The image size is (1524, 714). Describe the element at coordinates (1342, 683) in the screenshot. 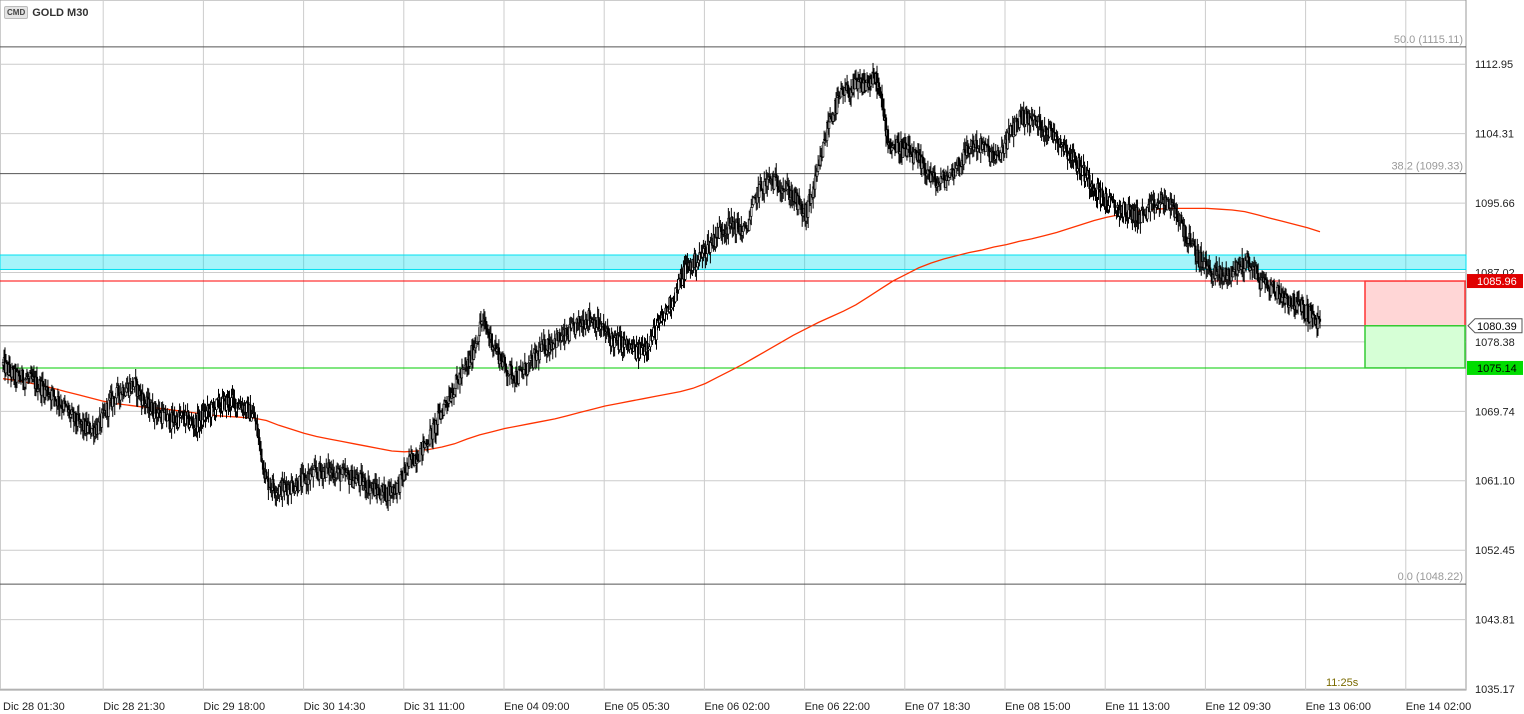

I see `bar-countdown: 11:25s` at that location.